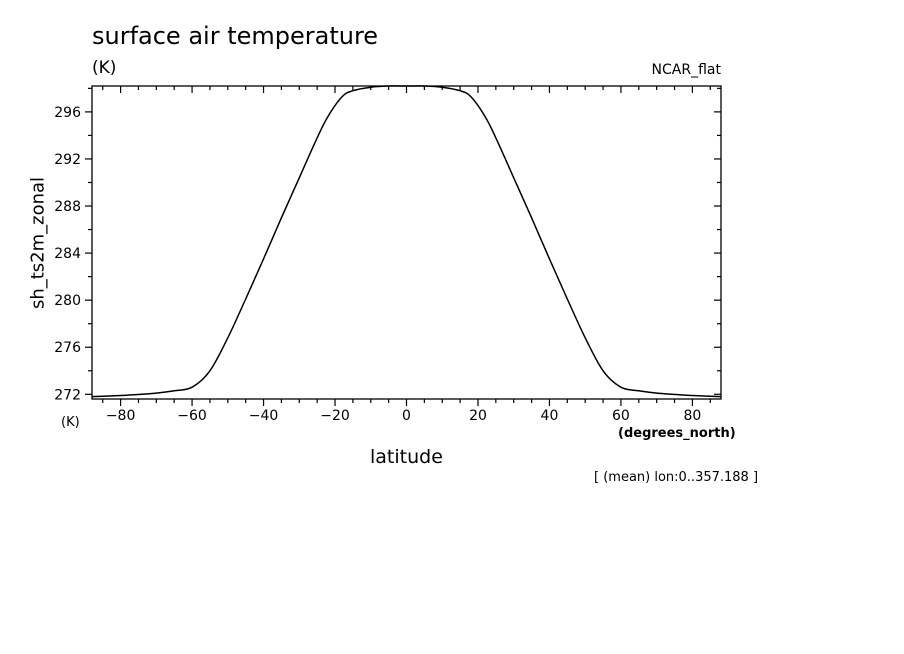  I want to click on y-tick-label: 272, so click(67, 395).